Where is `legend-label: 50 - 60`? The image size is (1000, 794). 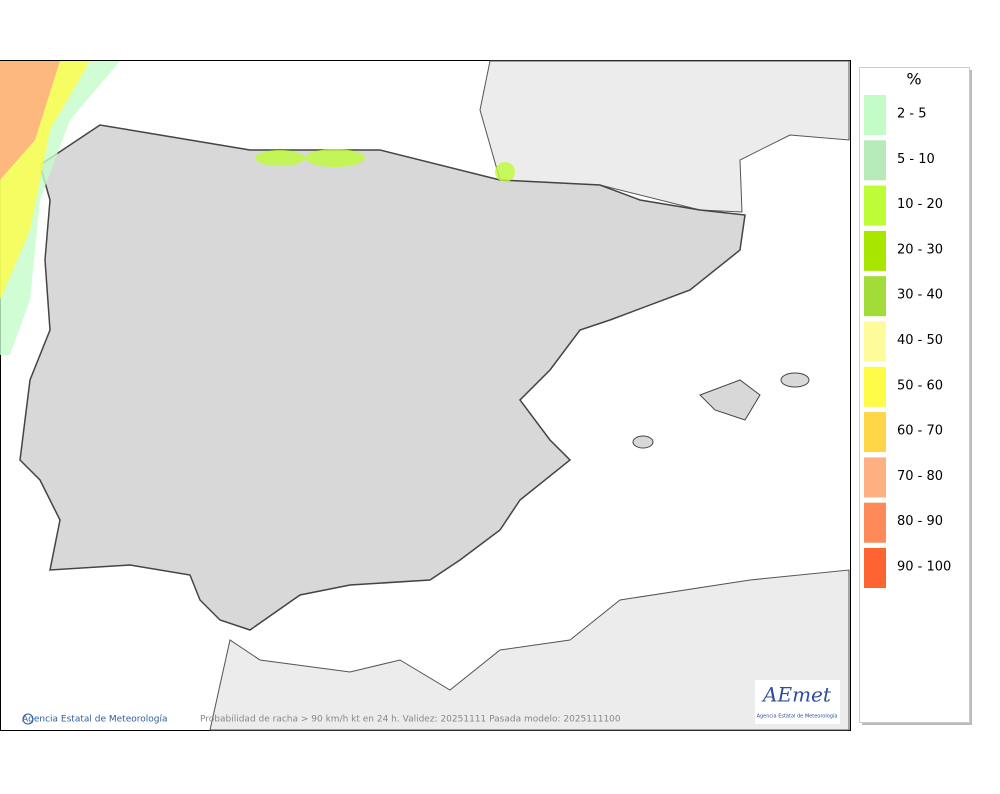 legend-label: 50 - 60 is located at coordinates (920, 385).